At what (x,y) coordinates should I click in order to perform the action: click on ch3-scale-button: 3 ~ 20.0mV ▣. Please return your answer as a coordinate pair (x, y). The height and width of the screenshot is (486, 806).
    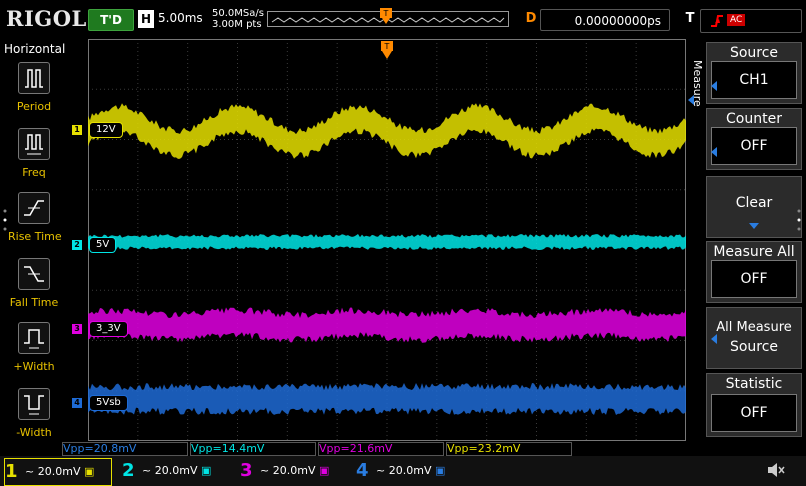
    Looking at the image, I should click on (293, 471).